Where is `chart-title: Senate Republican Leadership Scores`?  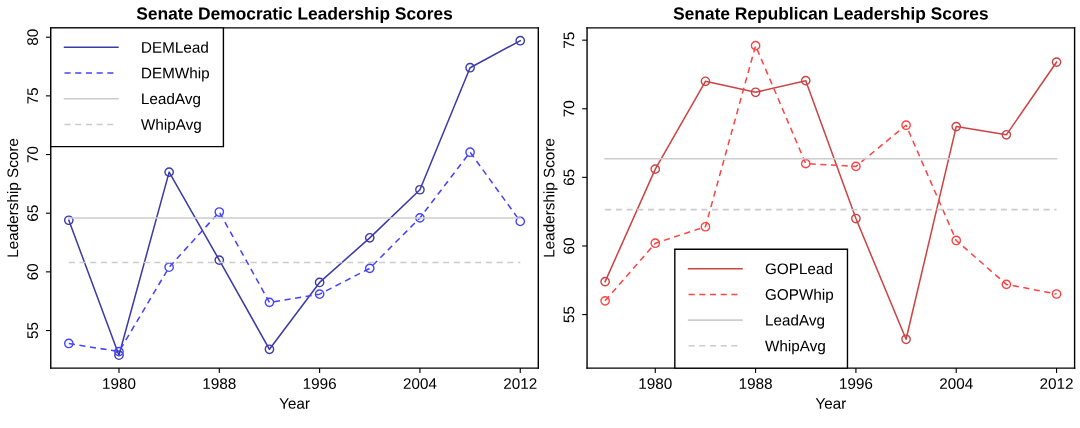
chart-title: Senate Republican Leadership Scores is located at coordinates (830, 15).